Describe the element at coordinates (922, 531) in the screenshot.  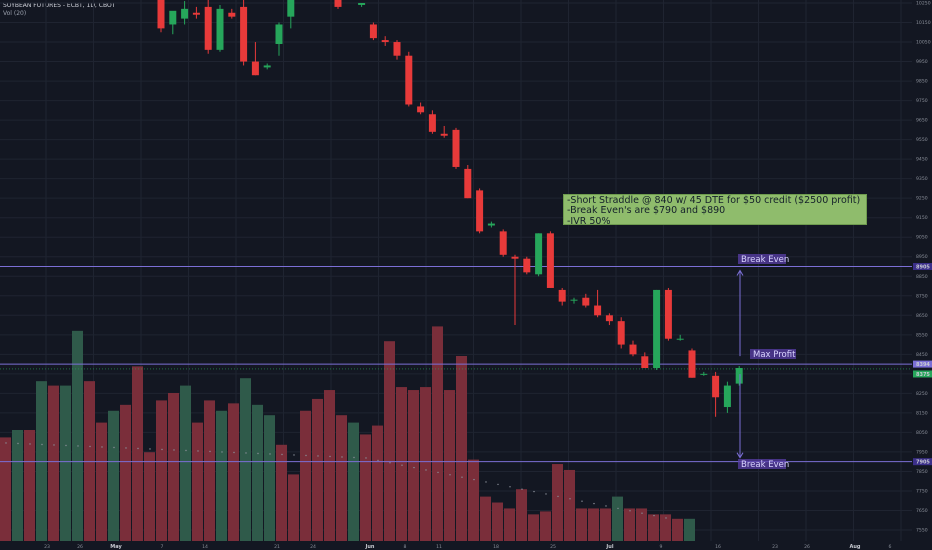
I see `price-tick-label: 7550` at that location.